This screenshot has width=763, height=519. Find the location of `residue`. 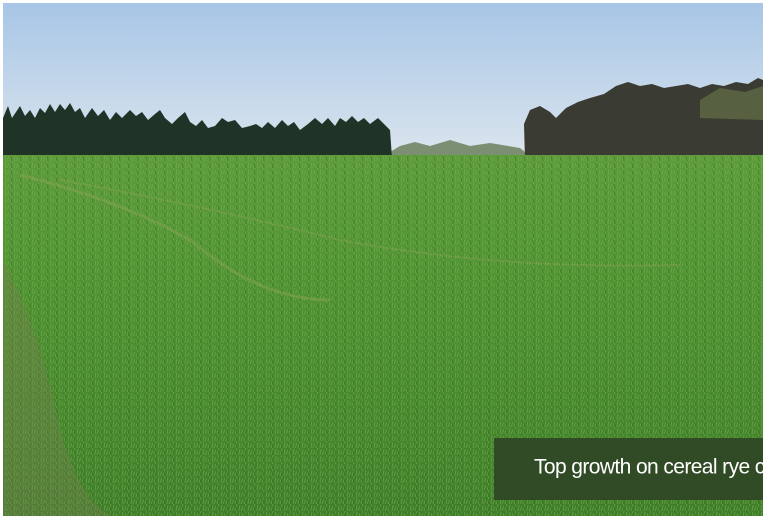

residue is located at coordinates (56, 388).